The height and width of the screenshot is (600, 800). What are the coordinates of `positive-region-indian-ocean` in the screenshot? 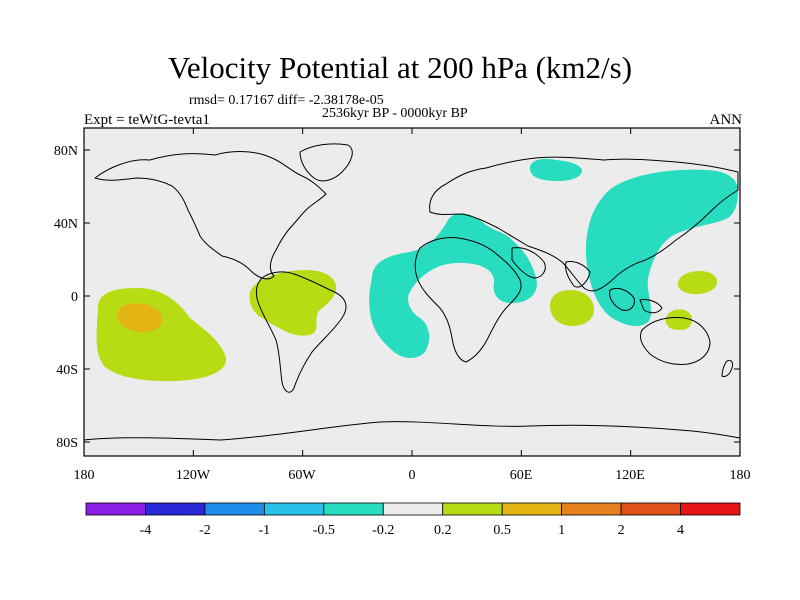 It's located at (572, 308).